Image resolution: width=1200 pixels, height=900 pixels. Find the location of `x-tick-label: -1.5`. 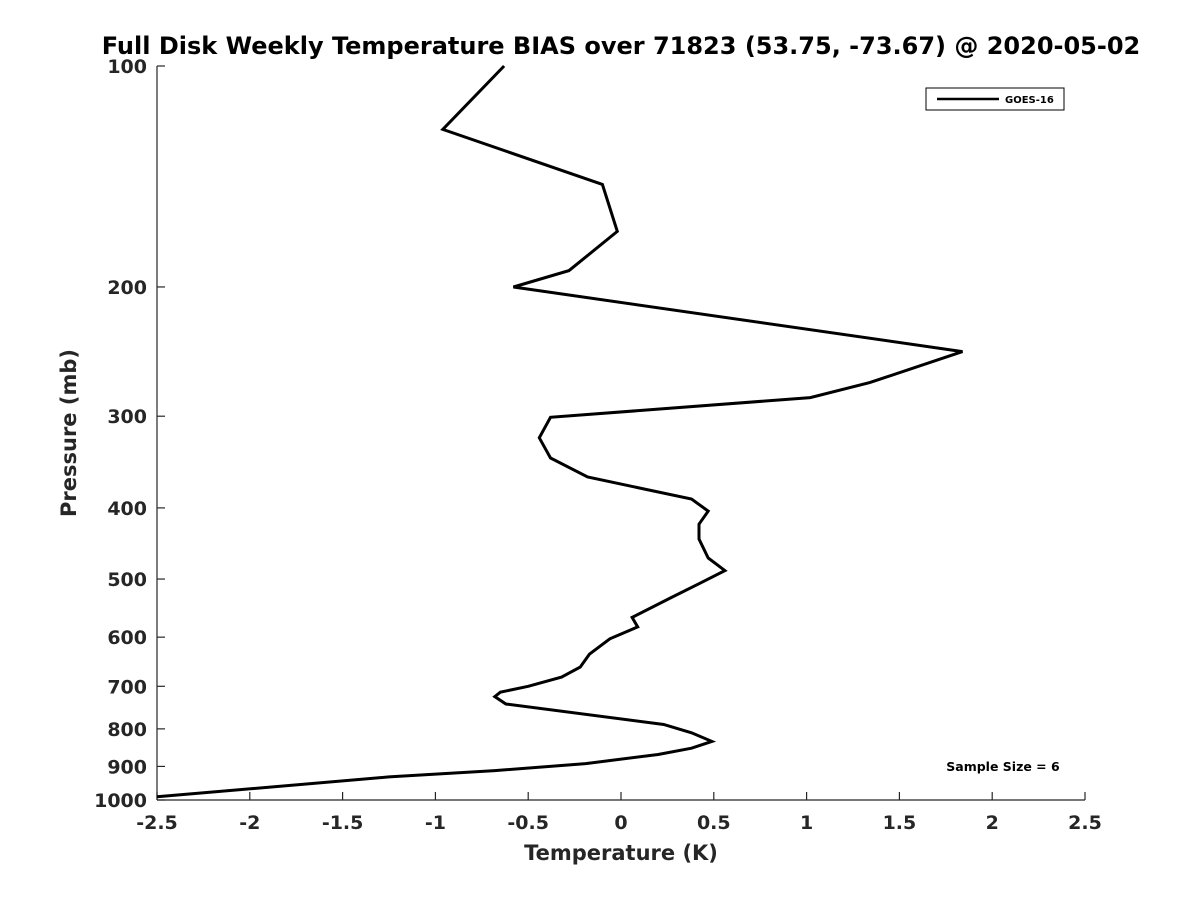

x-tick-label: -1.5 is located at coordinates (343, 823).